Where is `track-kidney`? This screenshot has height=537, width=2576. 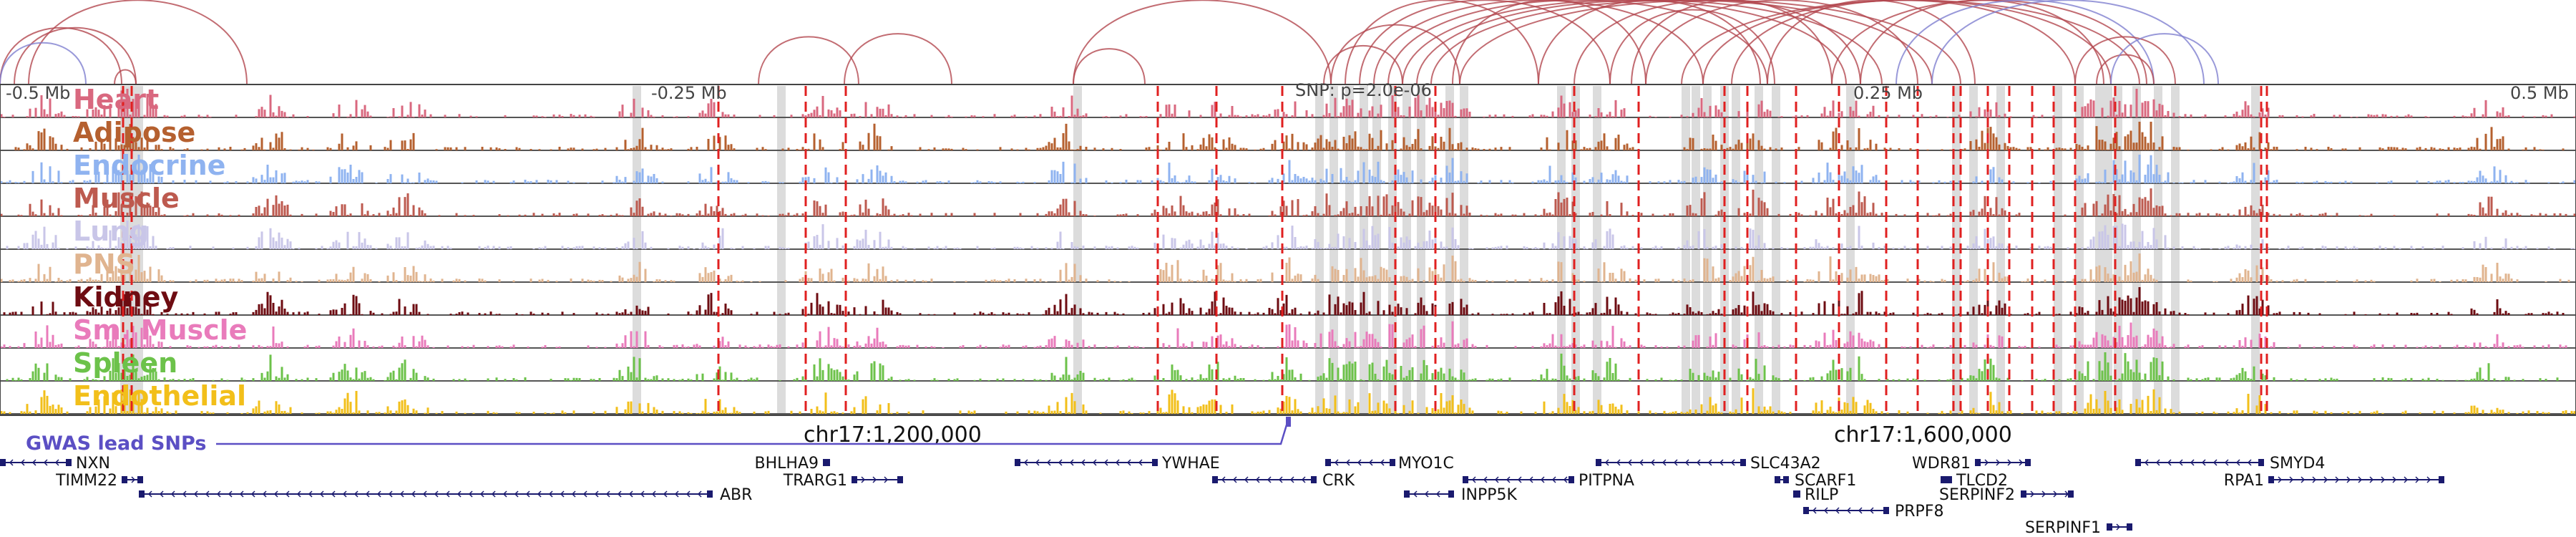
track-kidney is located at coordinates (1288, 301).